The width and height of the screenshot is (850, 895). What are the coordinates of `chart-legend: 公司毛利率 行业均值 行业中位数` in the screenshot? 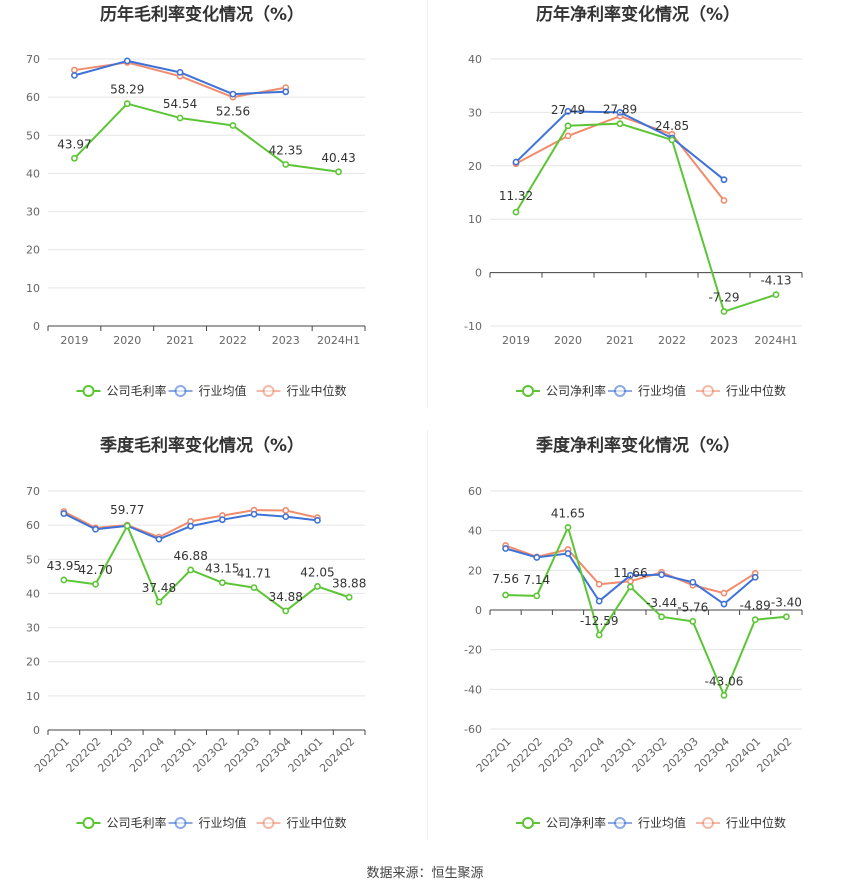 It's located at (211, 822).